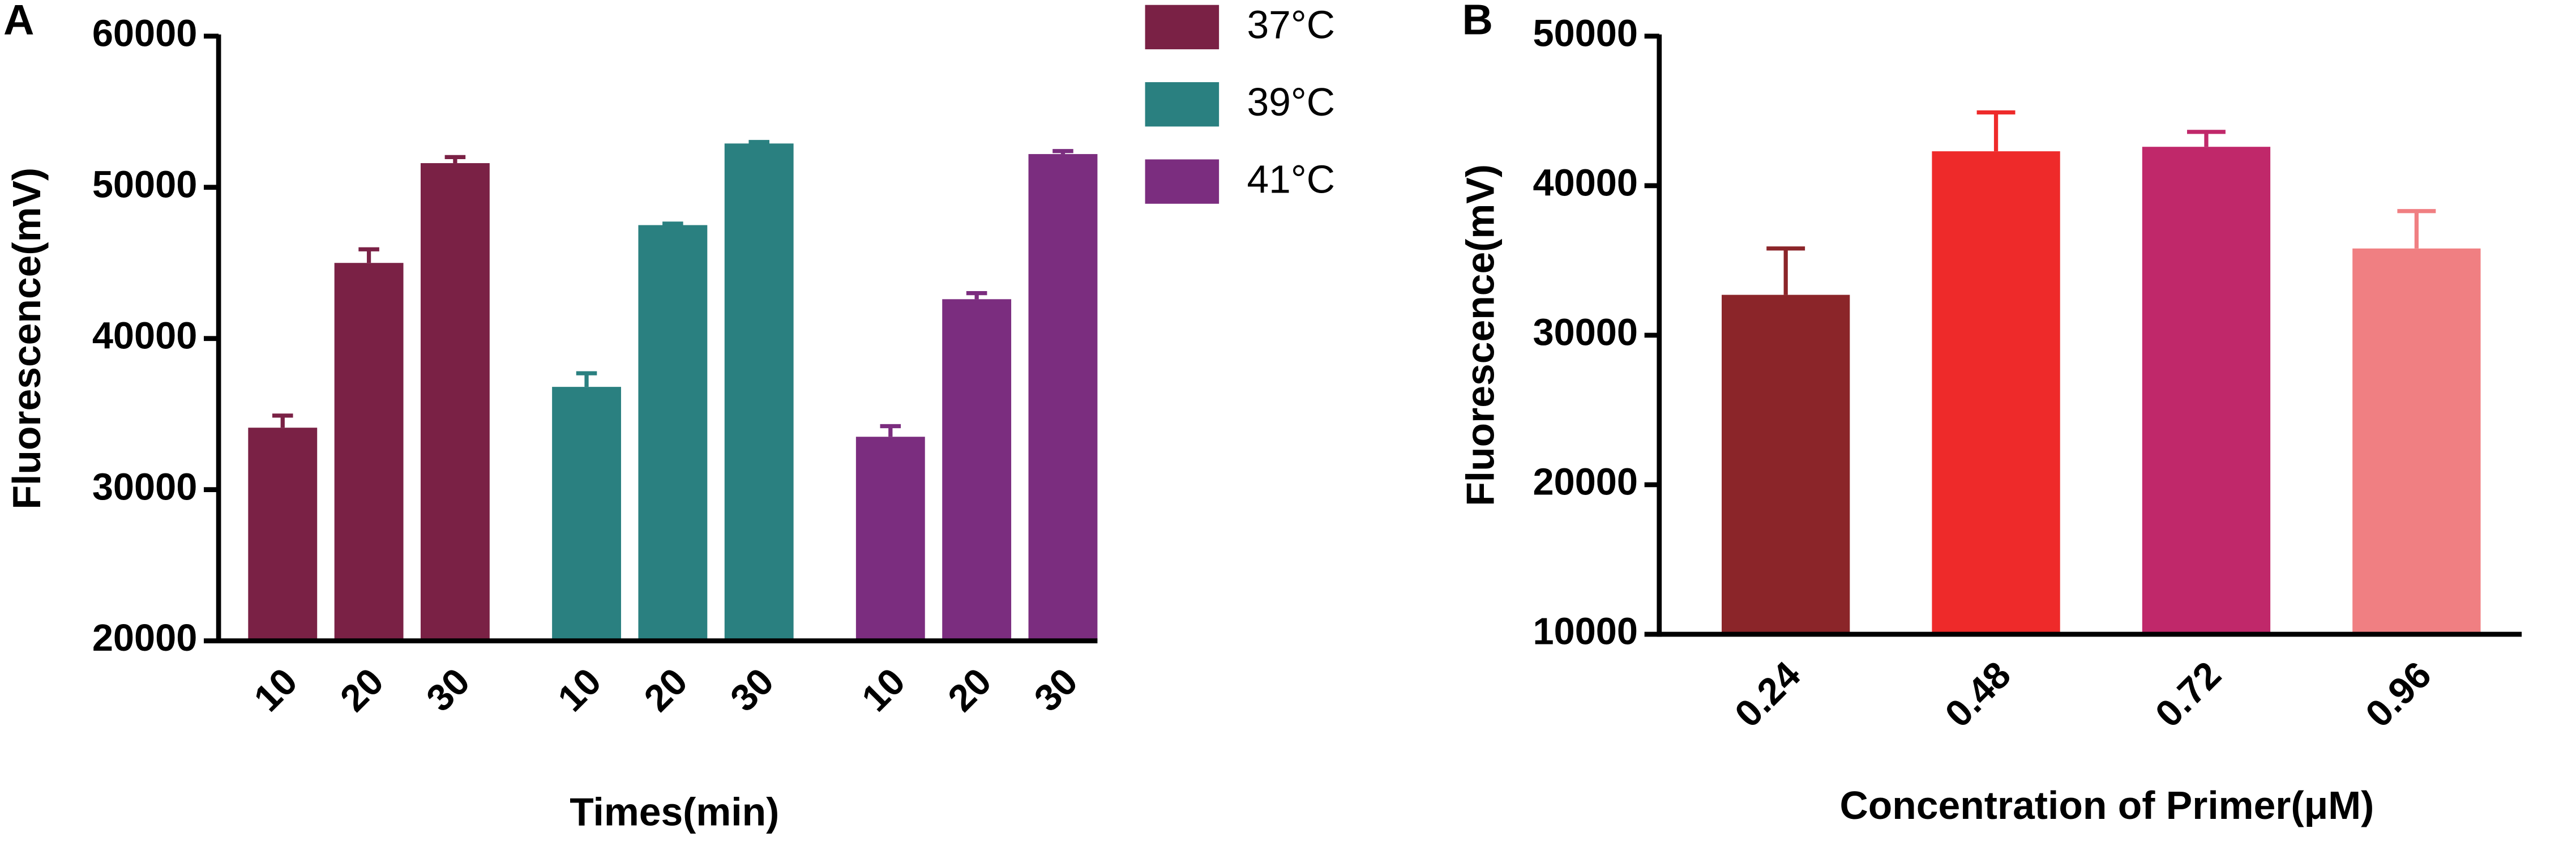 Image resolution: width=2576 pixels, height=854 pixels. What do you see at coordinates (18, 22) in the screenshot?
I see `panel-label: A` at bounding box center [18, 22].